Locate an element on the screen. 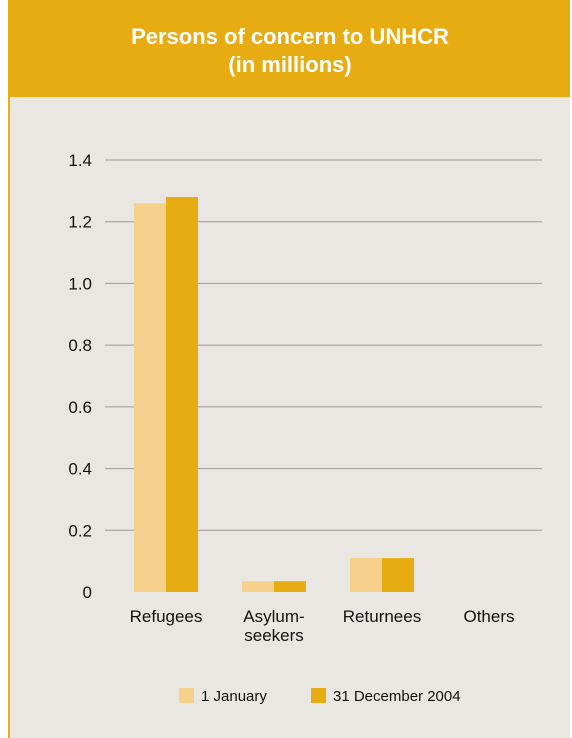 This screenshot has width=572, height=738. y-tick-label: 0.6 is located at coordinates (80, 407).